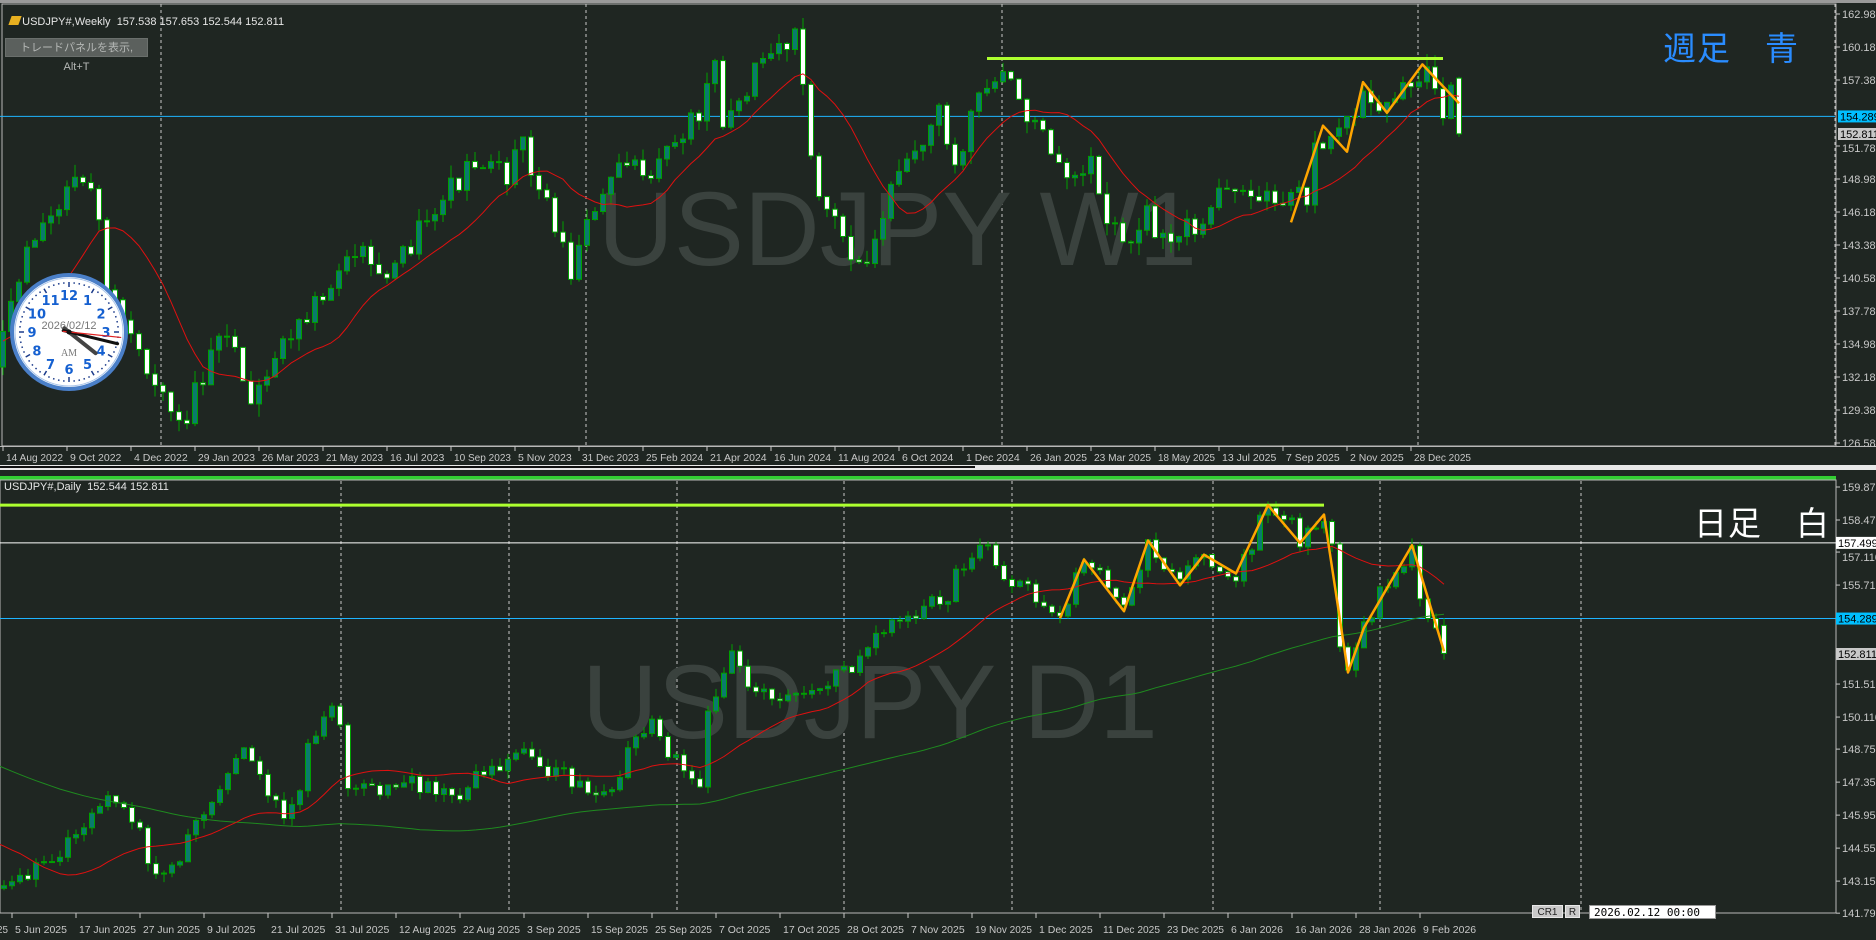 This screenshot has width=1876, height=940. What do you see at coordinates (1859, 685) in the screenshot?
I see `price-axis-label: 151.510` at bounding box center [1859, 685].